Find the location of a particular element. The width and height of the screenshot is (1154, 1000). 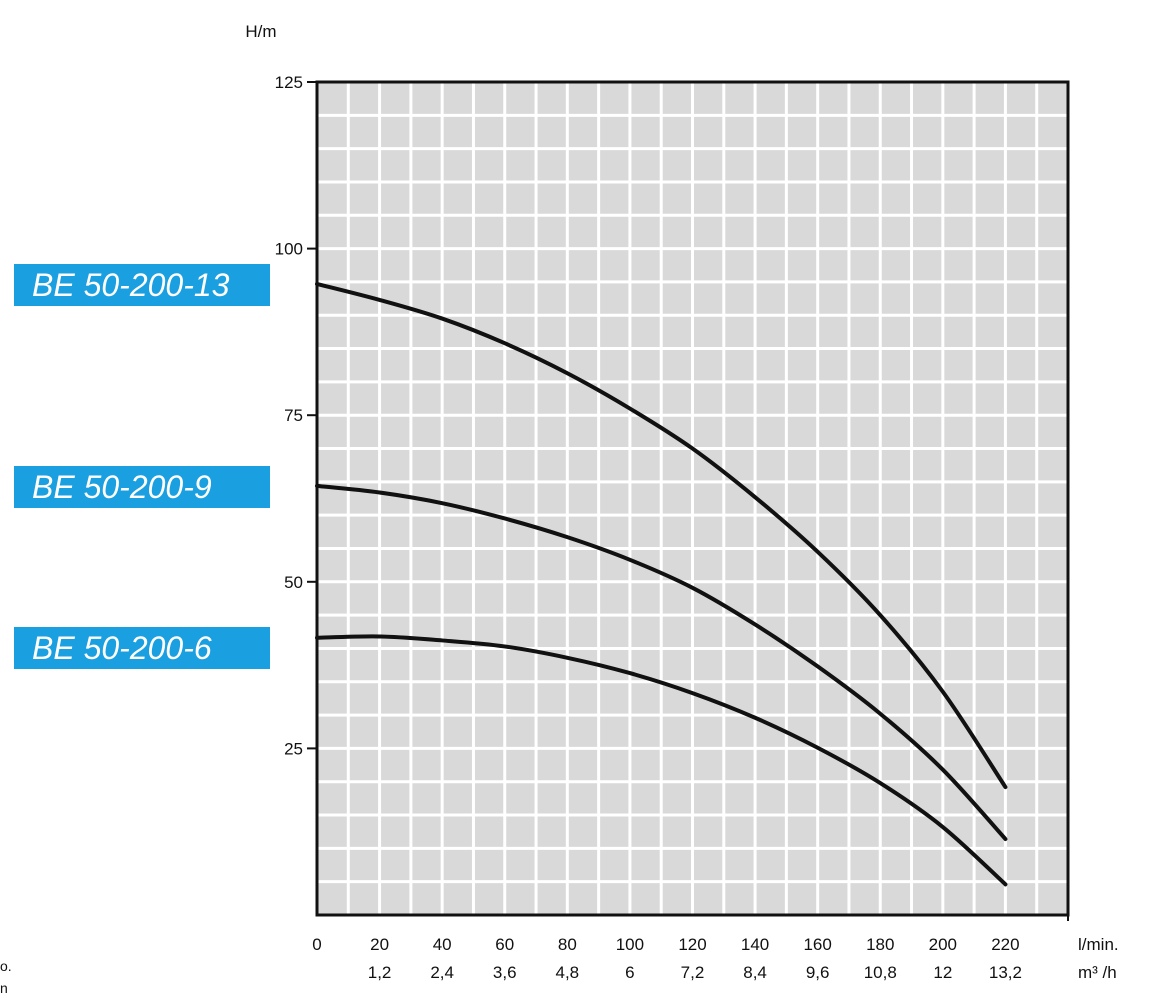

x-tick-label: 80 is located at coordinates (567, 944).